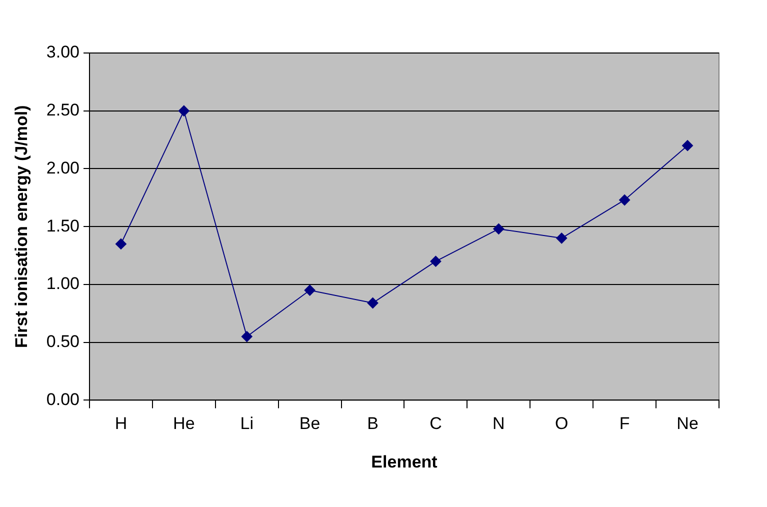 The height and width of the screenshot is (507, 767). What do you see at coordinates (404, 462) in the screenshot?
I see `x-axis-title: Element` at bounding box center [404, 462].